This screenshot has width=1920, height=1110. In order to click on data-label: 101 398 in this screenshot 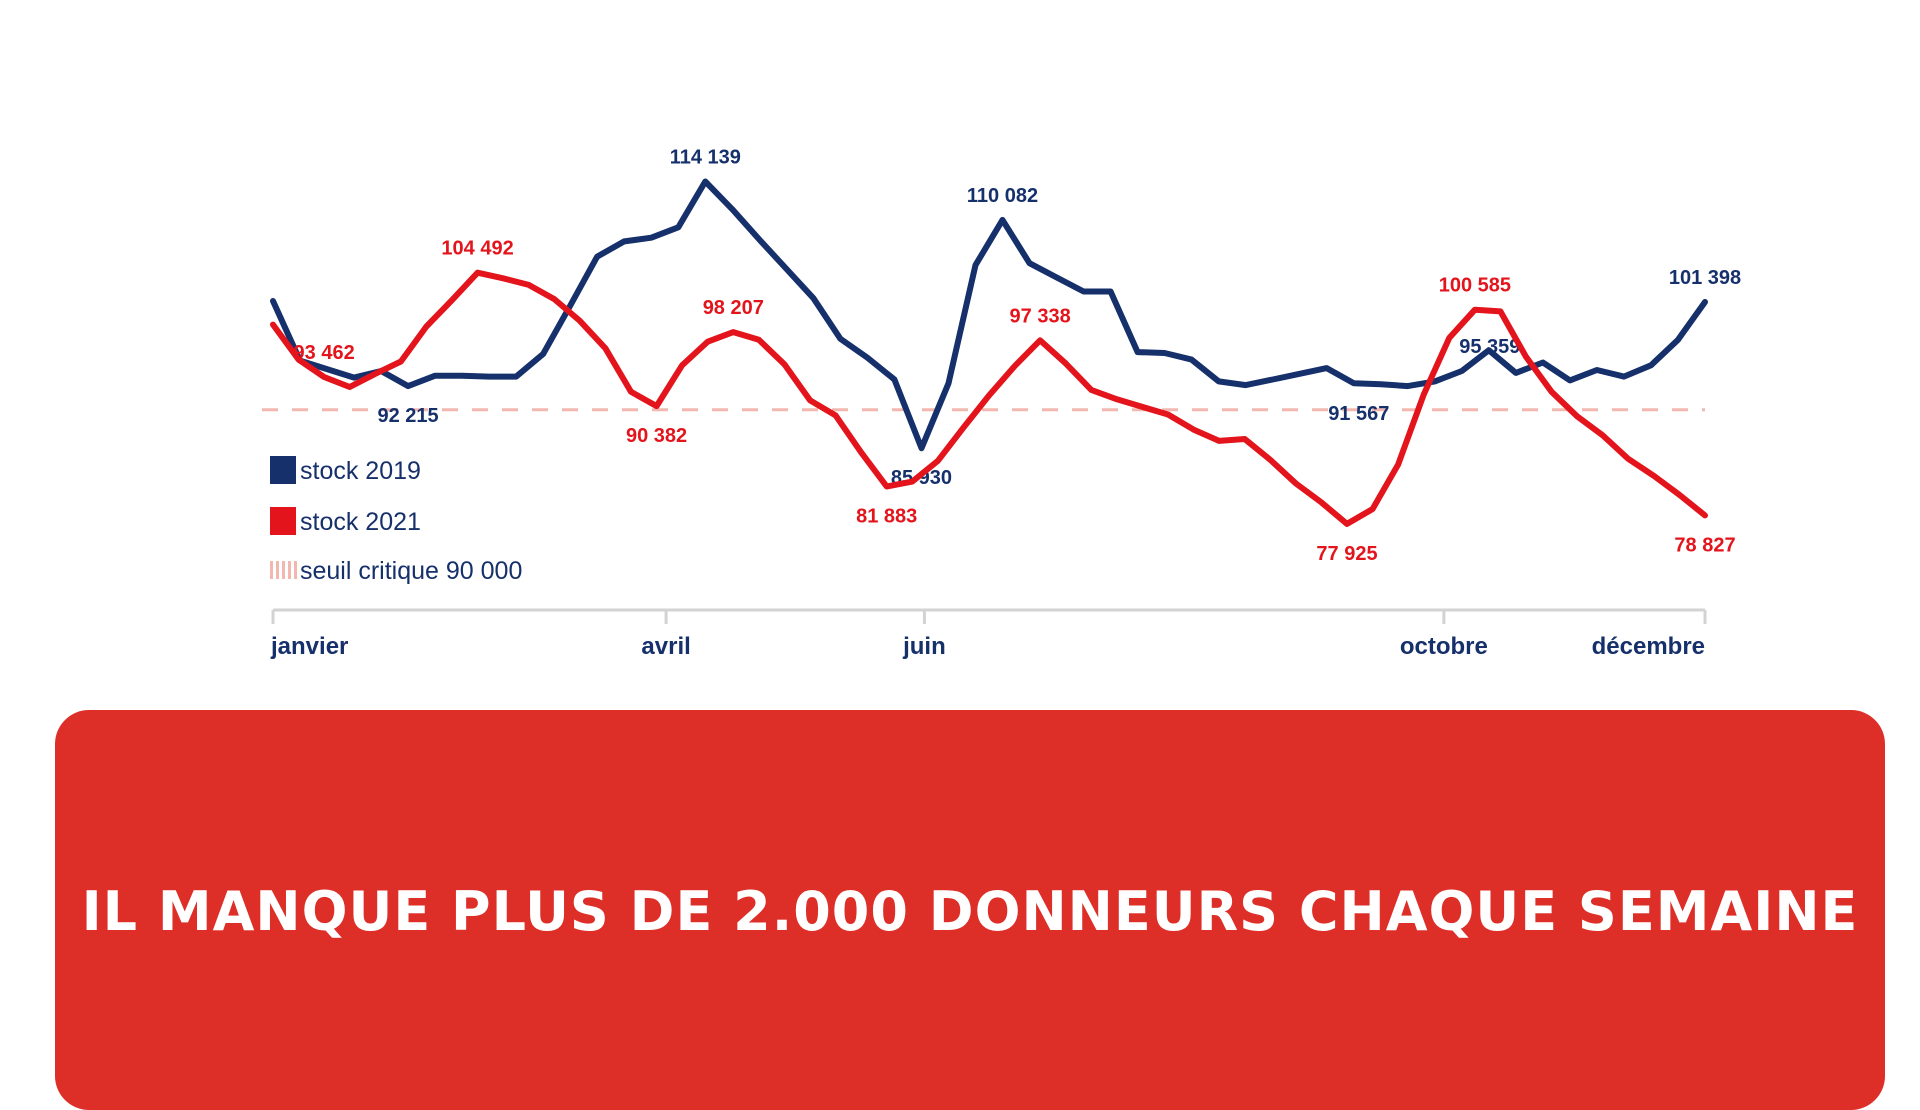, I will do `click(1705, 278)`.